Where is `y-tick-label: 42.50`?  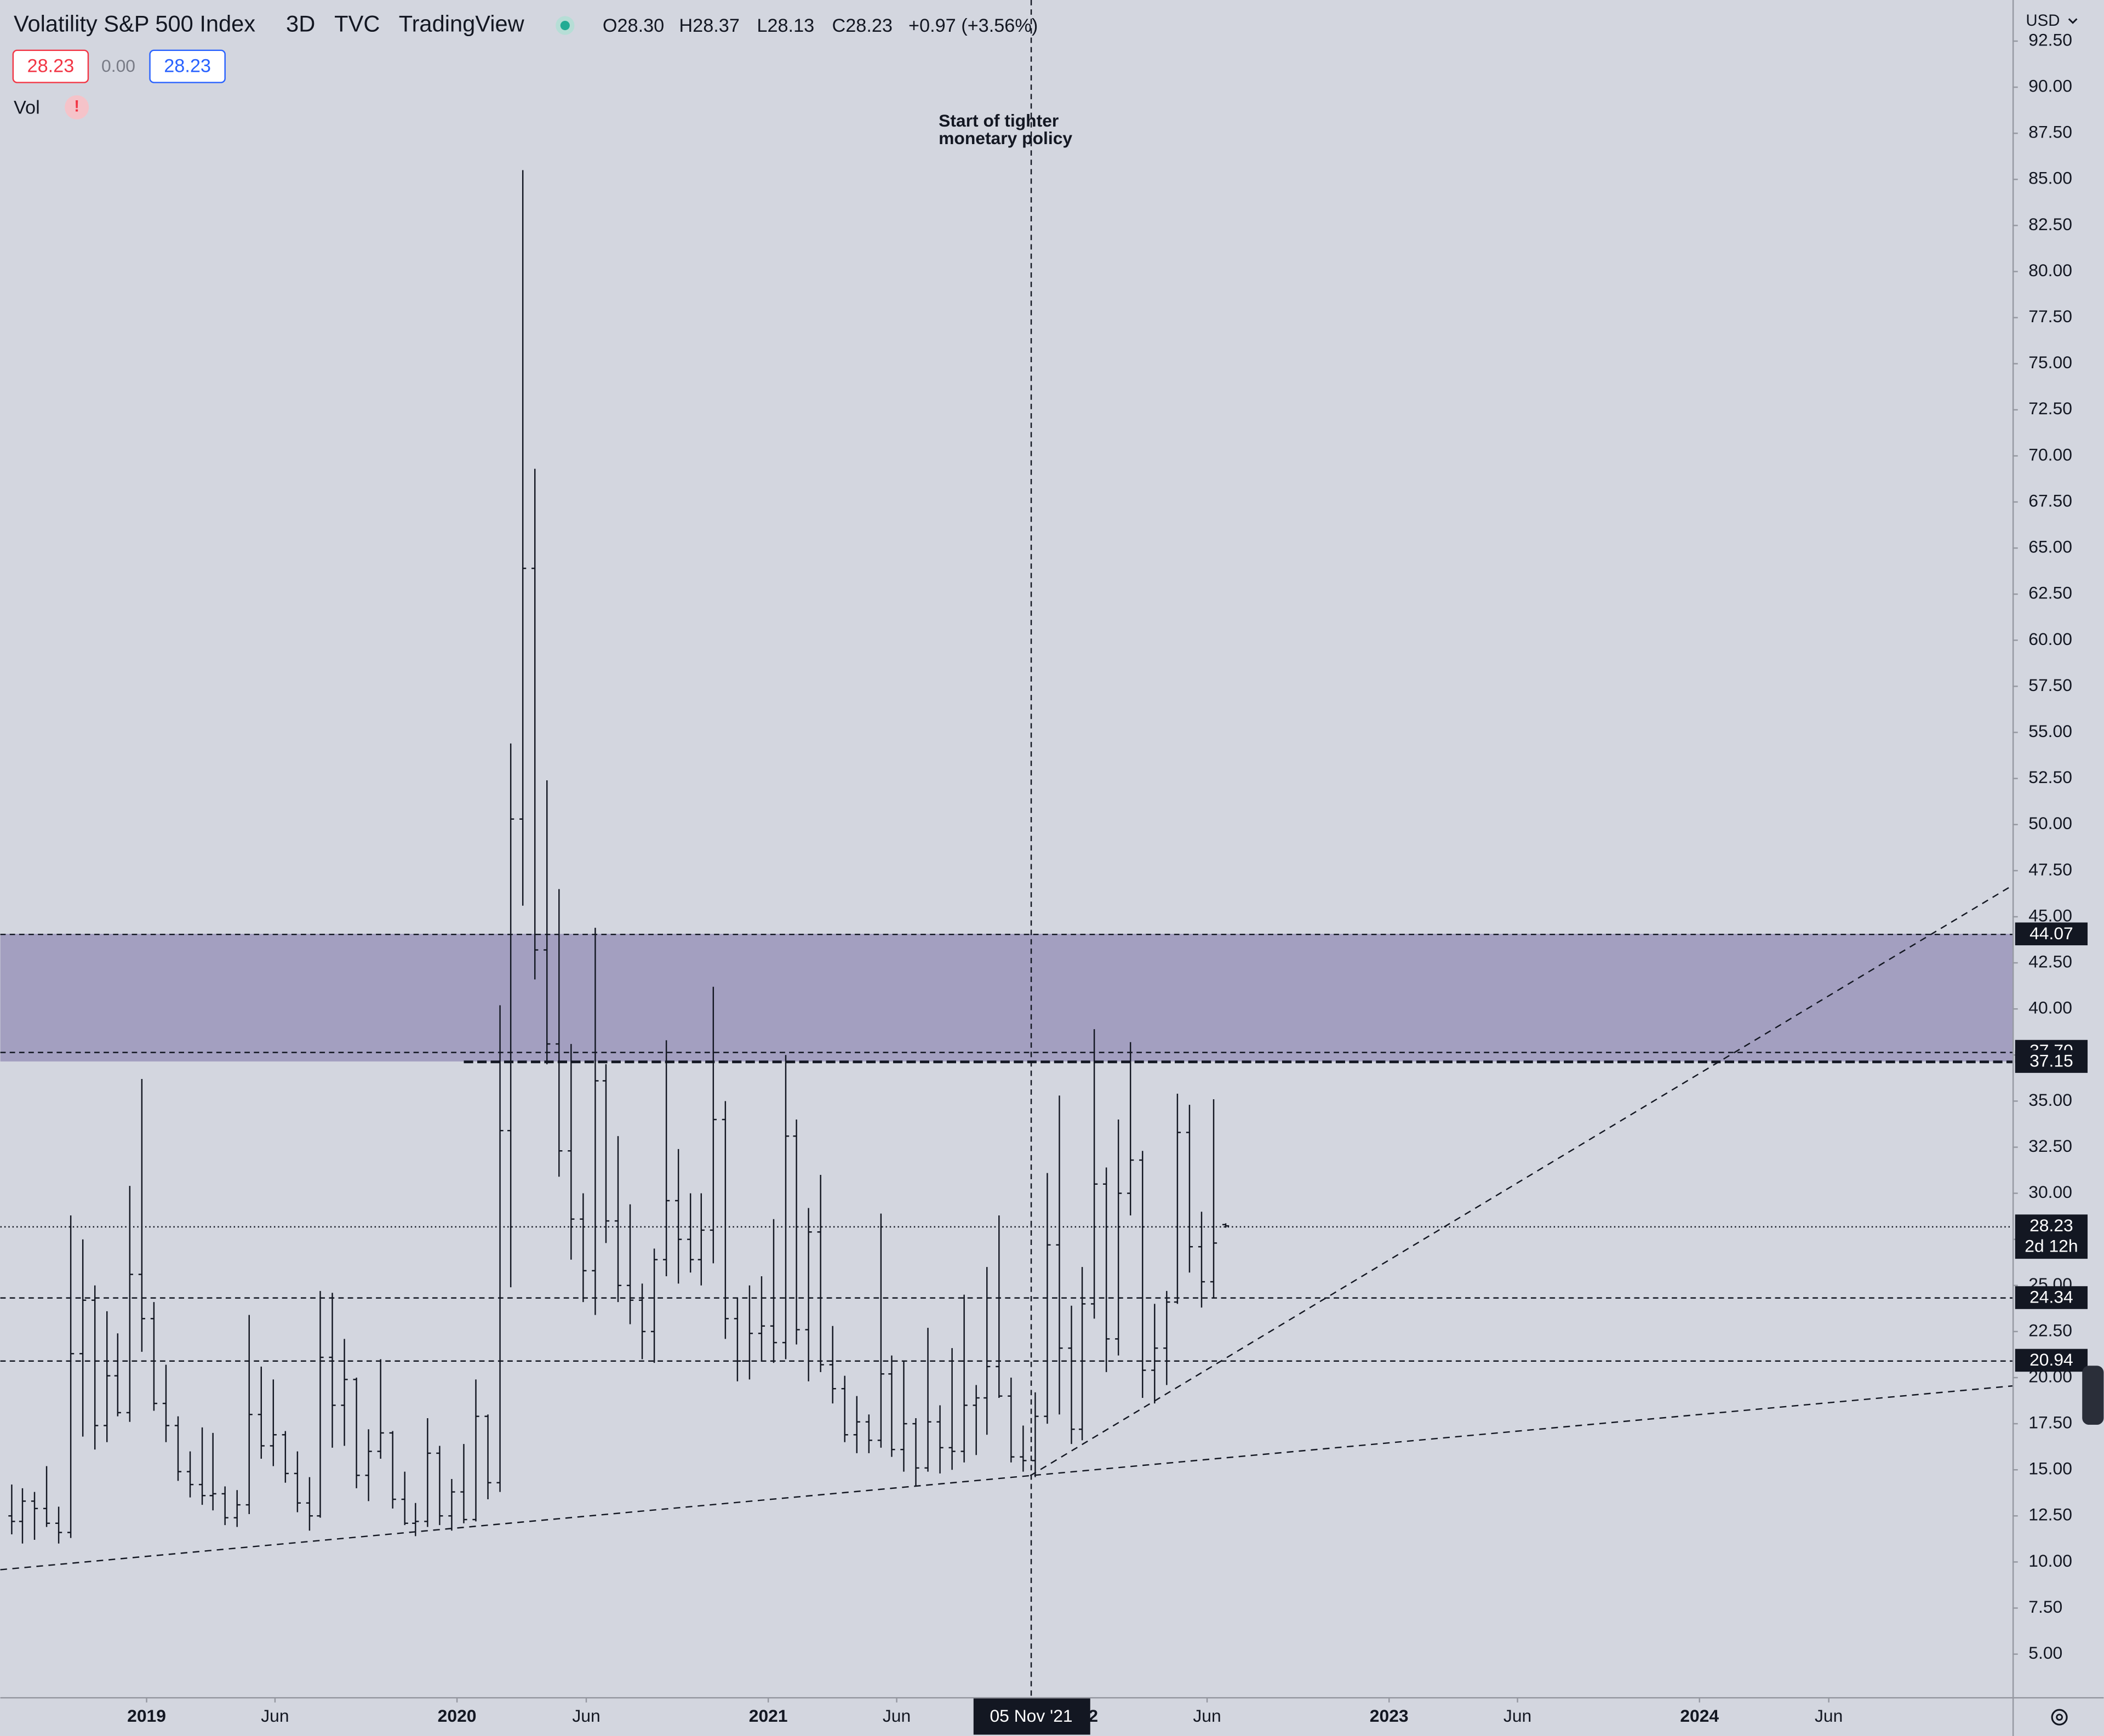 y-tick-label: 42.50 is located at coordinates (2050, 961).